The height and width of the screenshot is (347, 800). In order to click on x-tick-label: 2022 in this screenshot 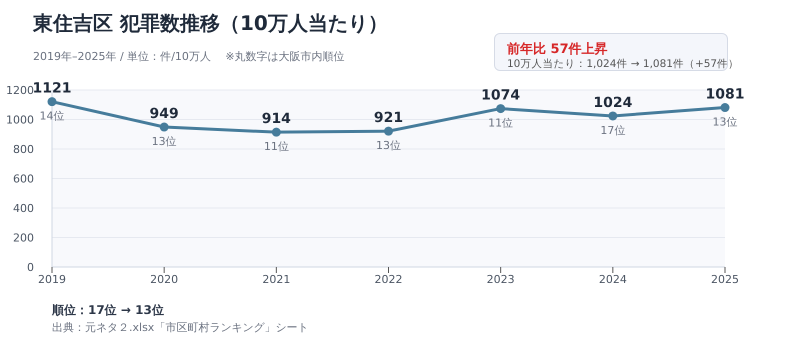, I will do `click(388, 279)`.